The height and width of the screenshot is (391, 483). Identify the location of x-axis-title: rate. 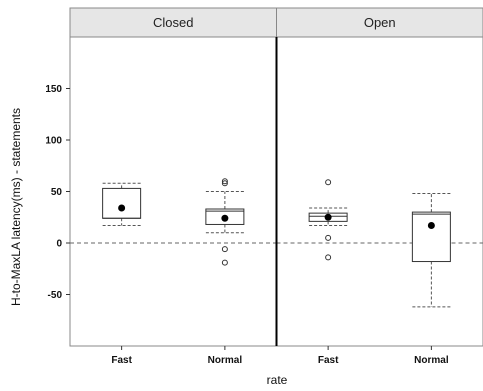
(277, 380).